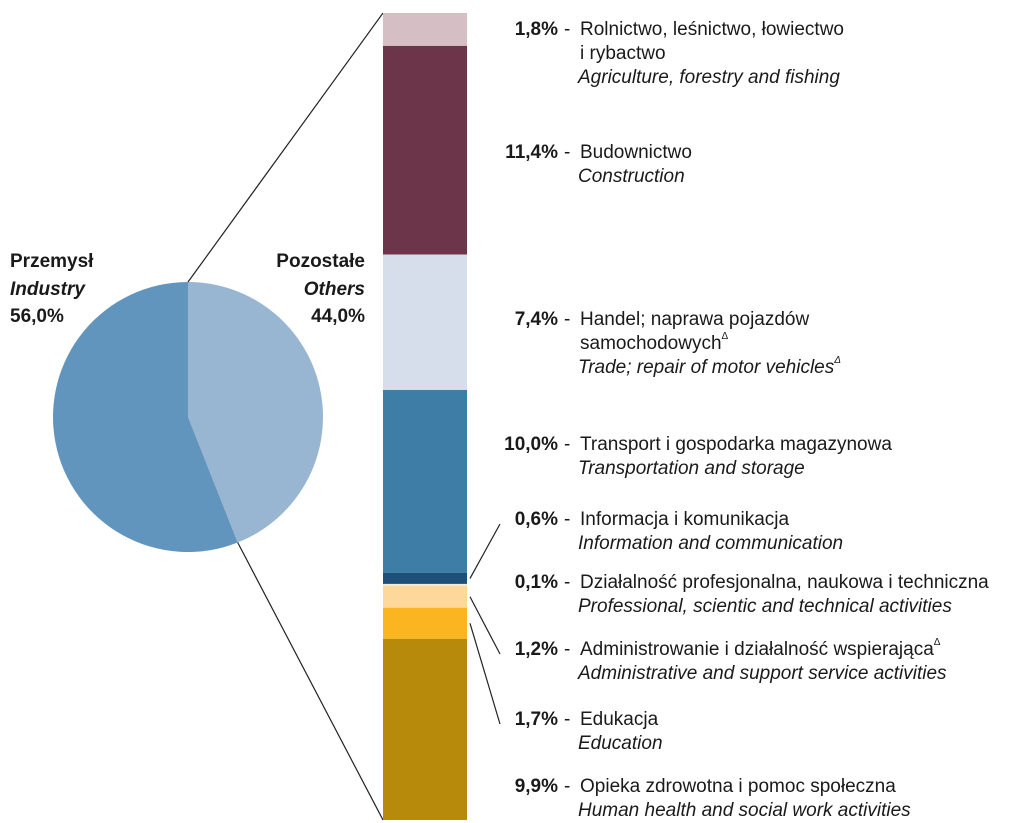 This screenshot has width=1033, height=823. What do you see at coordinates (623, 53) in the screenshot?
I see `category-label: i rybactwo` at bounding box center [623, 53].